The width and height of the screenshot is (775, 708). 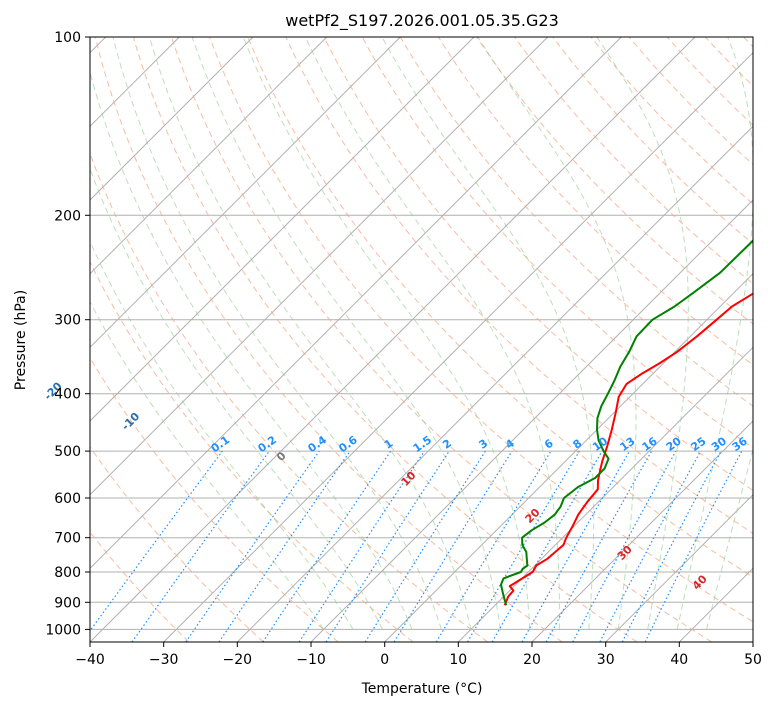 What do you see at coordinates (484, 444) in the screenshot?
I see `mixing-ratio-label: 3` at bounding box center [484, 444].